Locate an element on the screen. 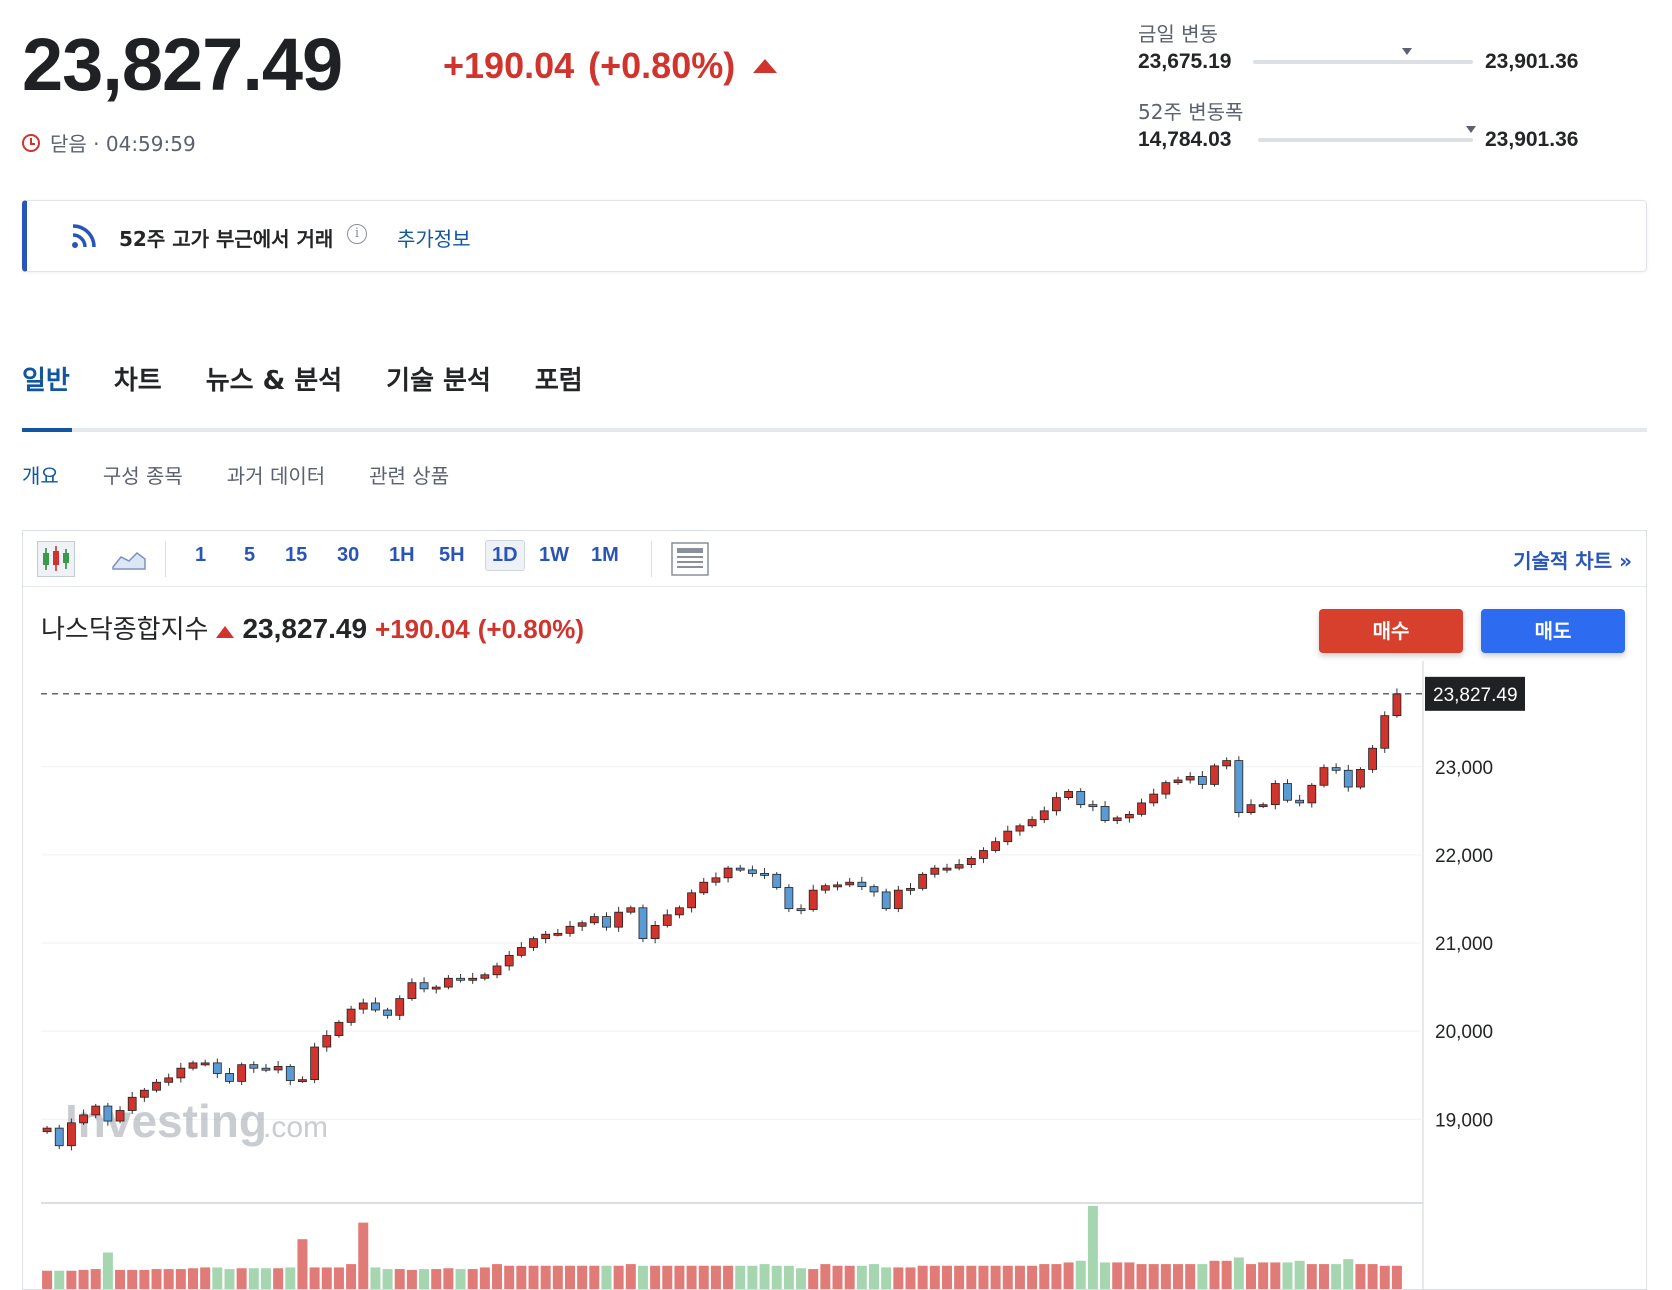 This screenshot has height=1290, width=1672. day-range-high: 23,901.36 is located at coordinates (1532, 61).